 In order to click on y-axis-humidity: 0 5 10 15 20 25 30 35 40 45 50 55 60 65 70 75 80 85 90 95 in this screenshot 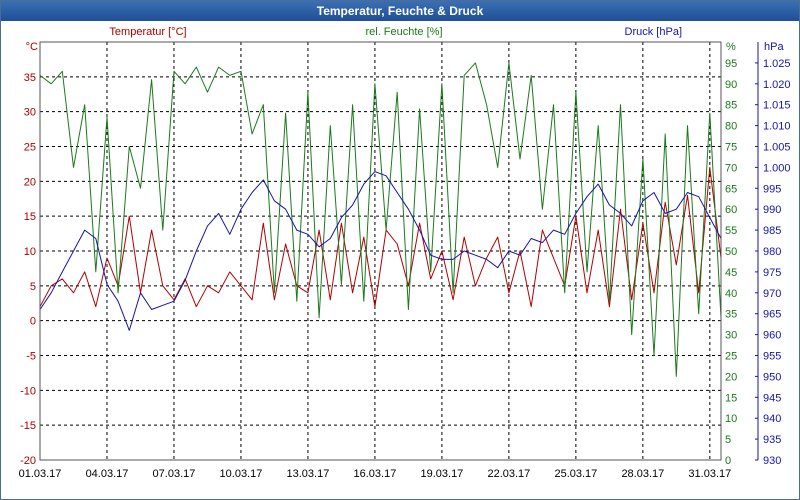, I will do `click(731, 262)`.